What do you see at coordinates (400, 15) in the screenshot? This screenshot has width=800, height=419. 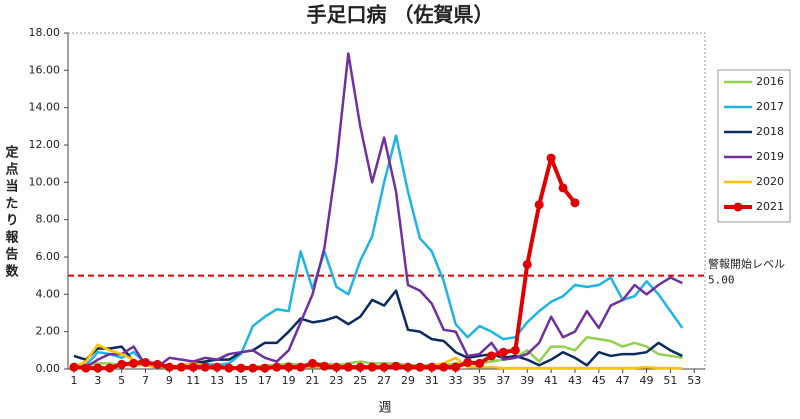 I see `chart-title: 手足口病 （佐賀県）` at bounding box center [400, 15].